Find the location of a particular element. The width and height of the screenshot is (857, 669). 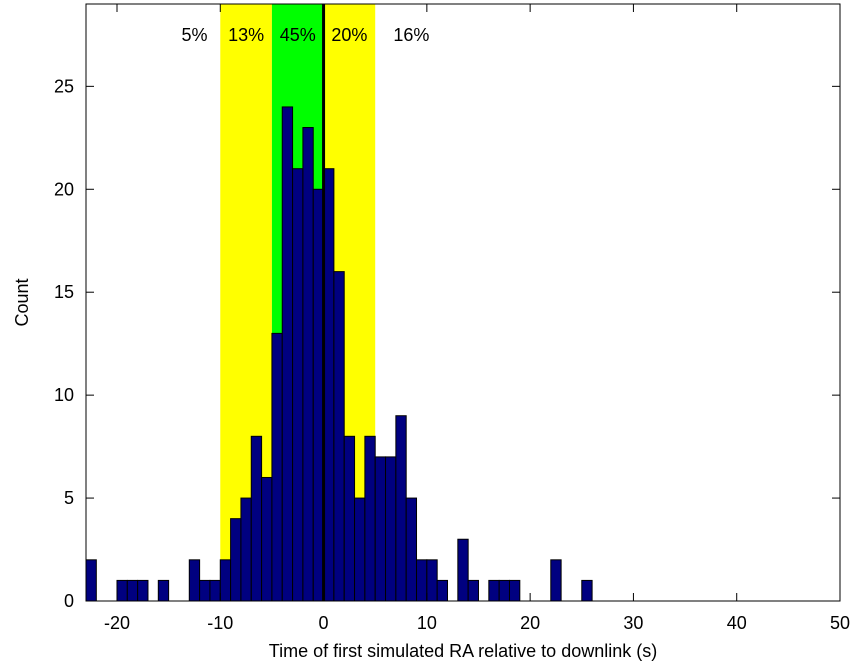

y-tick-label-1: 5 is located at coordinates (69, 498).